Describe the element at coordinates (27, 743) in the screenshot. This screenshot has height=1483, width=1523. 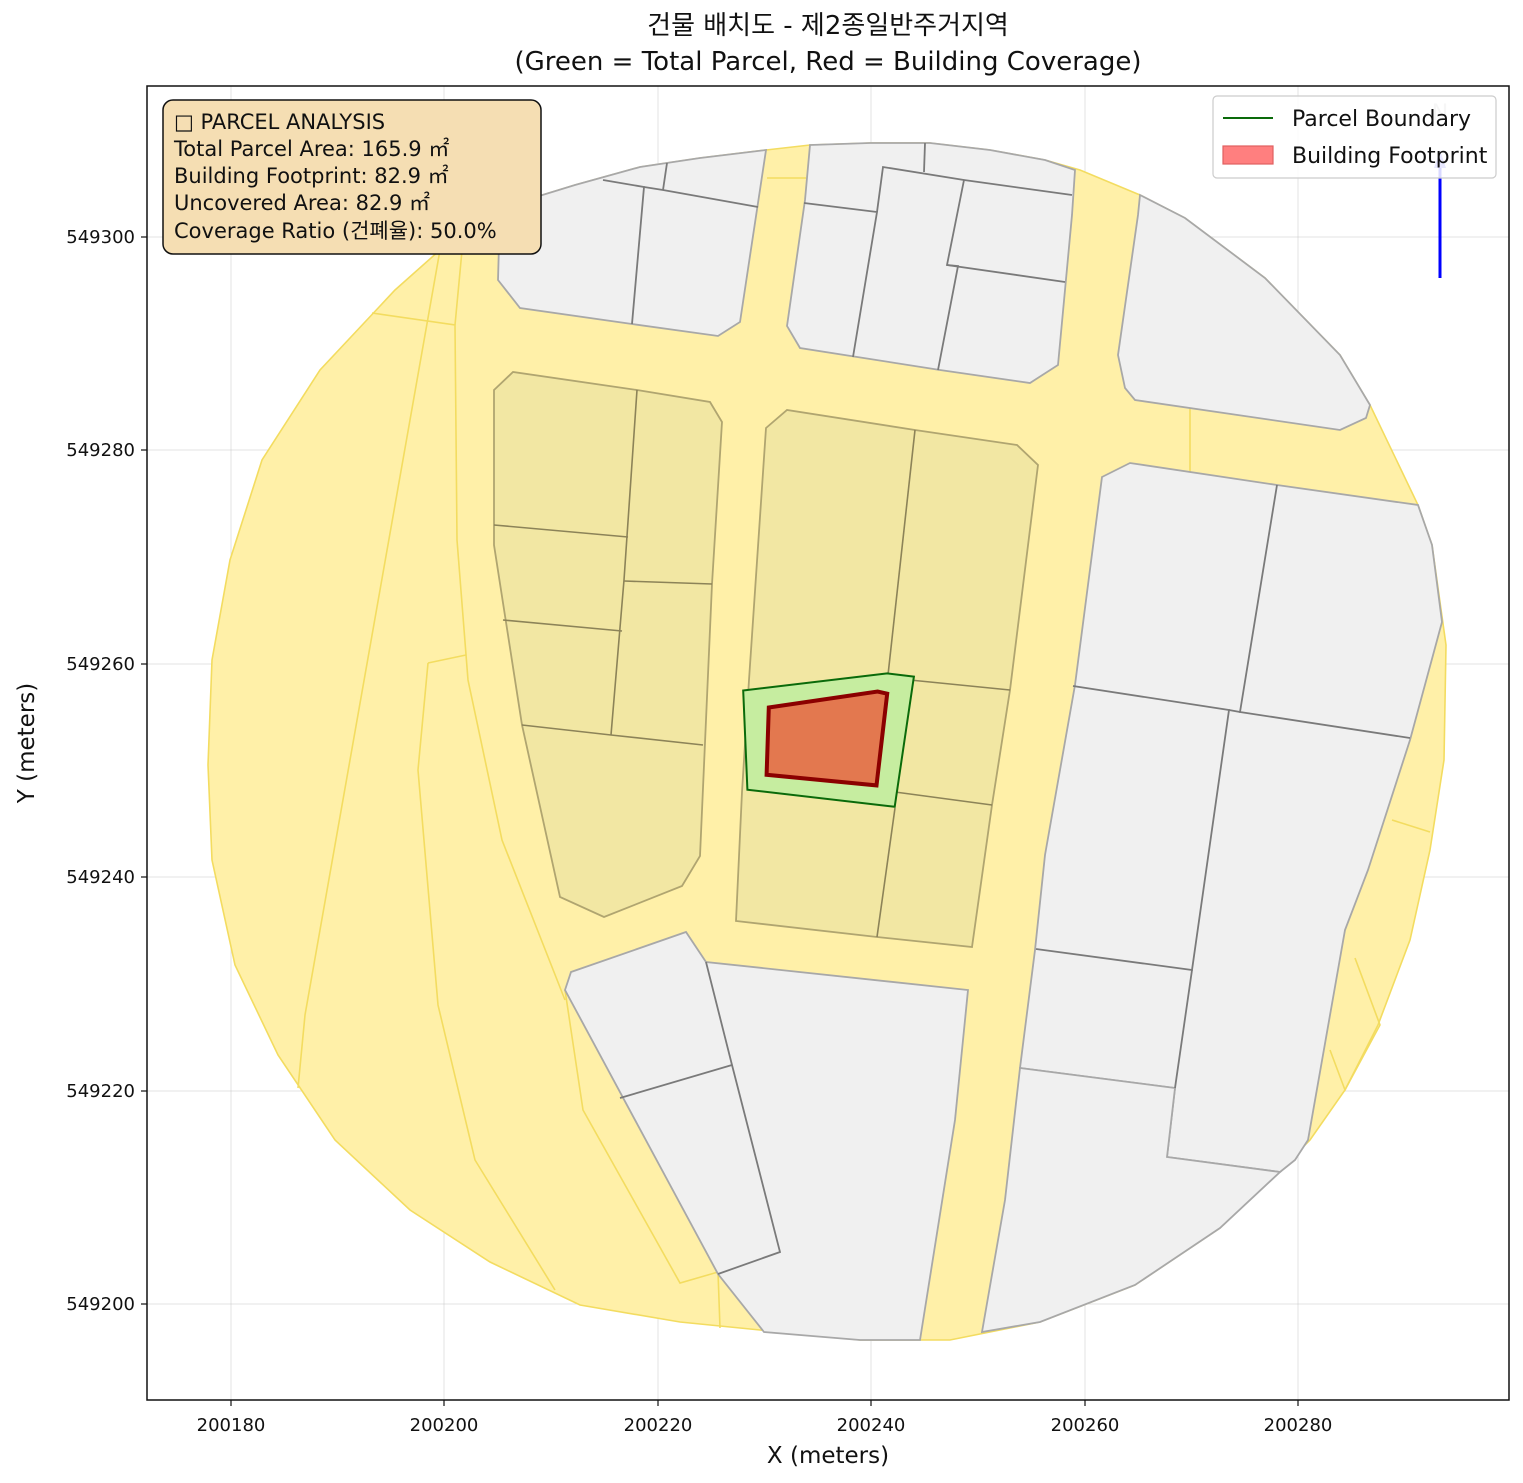
I see `y-axis-label: Y (meters)` at that location.